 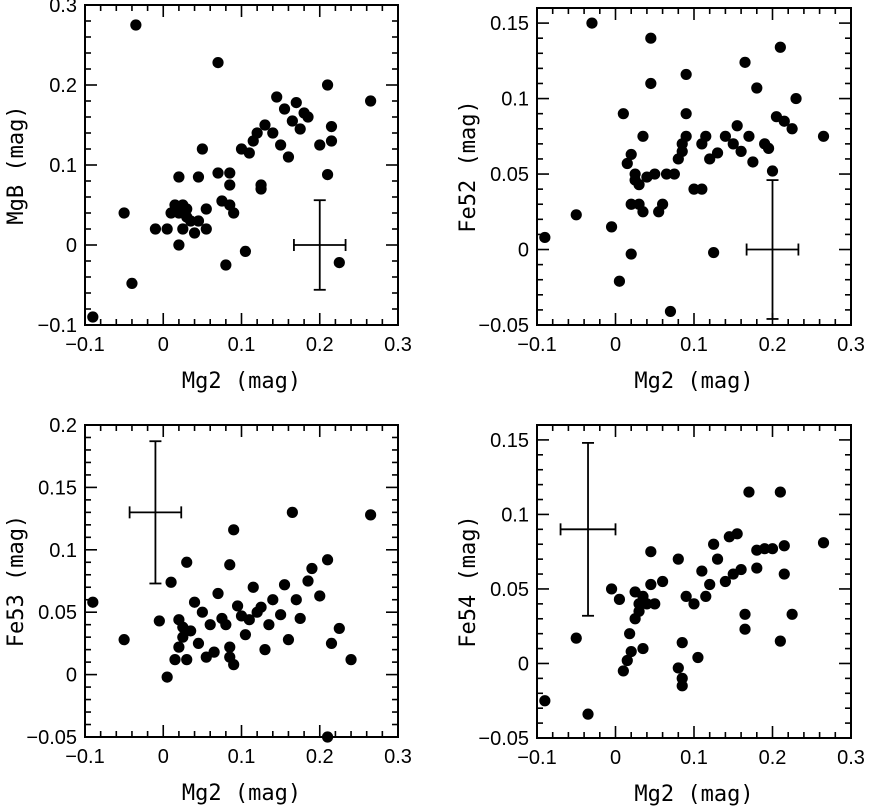 What do you see at coordinates (468, 166) in the screenshot?
I see `y-axis-title: Fe52 (mag)` at bounding box center [468, 166].